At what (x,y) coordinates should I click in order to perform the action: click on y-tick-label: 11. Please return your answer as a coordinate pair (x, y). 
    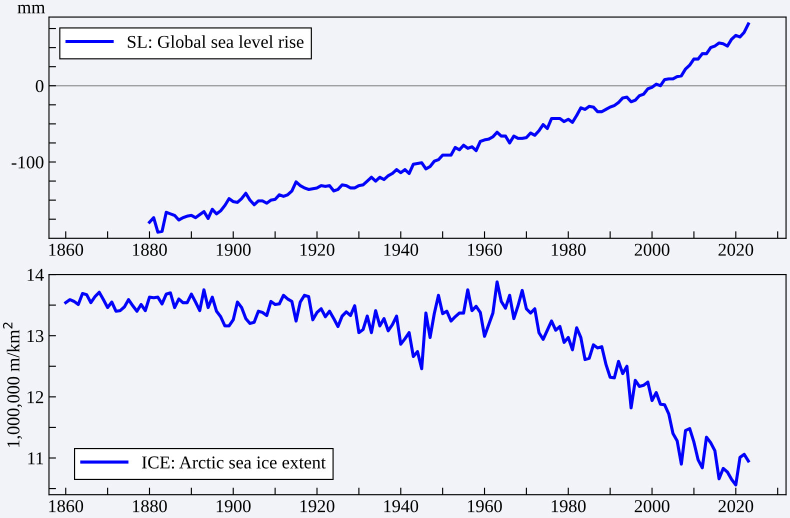
    Looking at the image, I should click on (36, 458).